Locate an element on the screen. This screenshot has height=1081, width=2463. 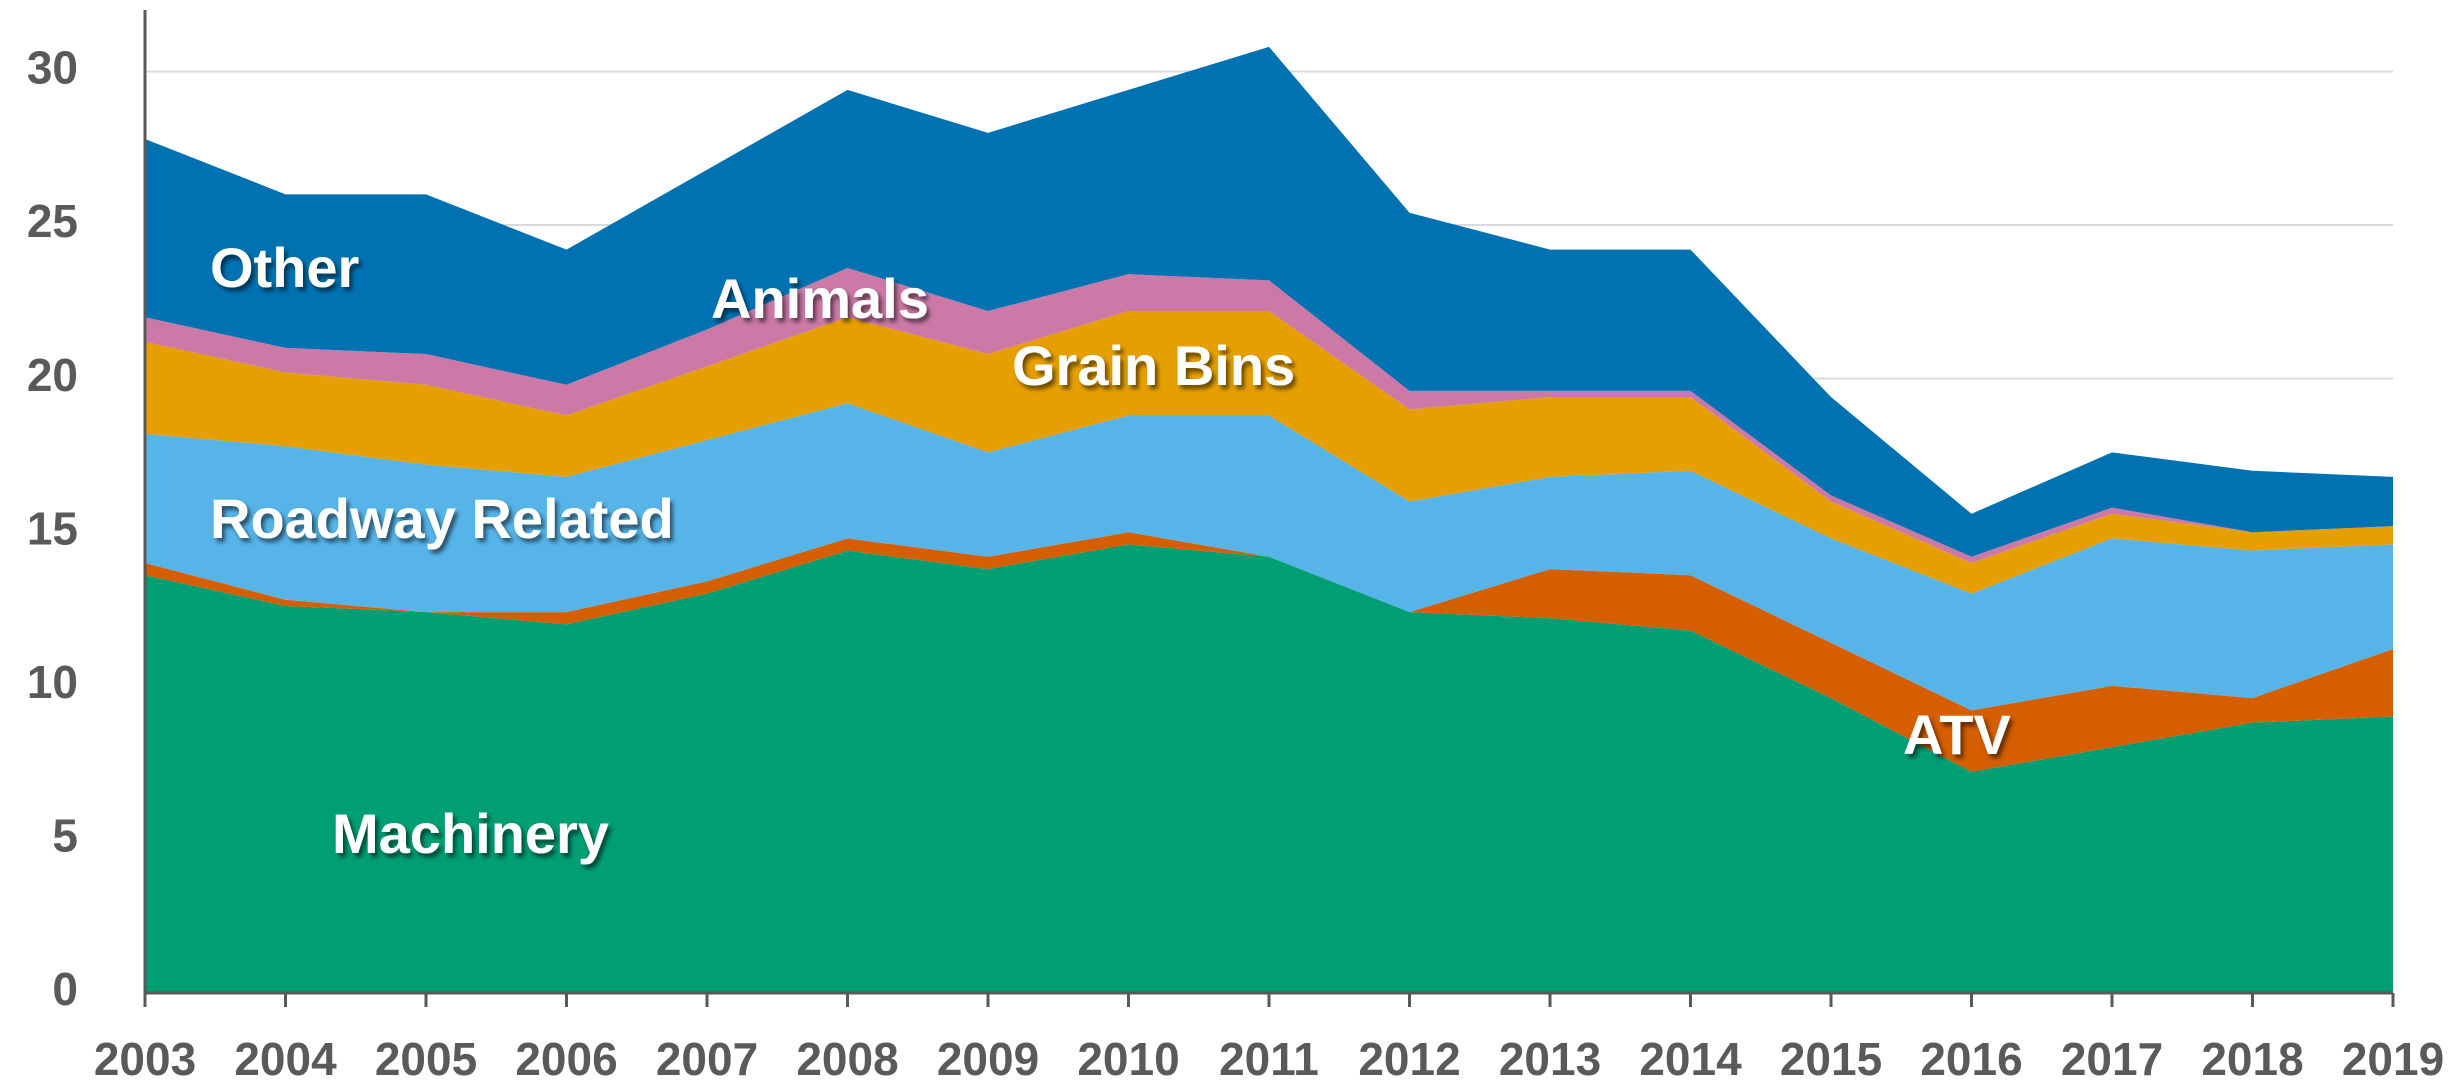
series-label: Grain Bins is located at coordinates (1153, 365).